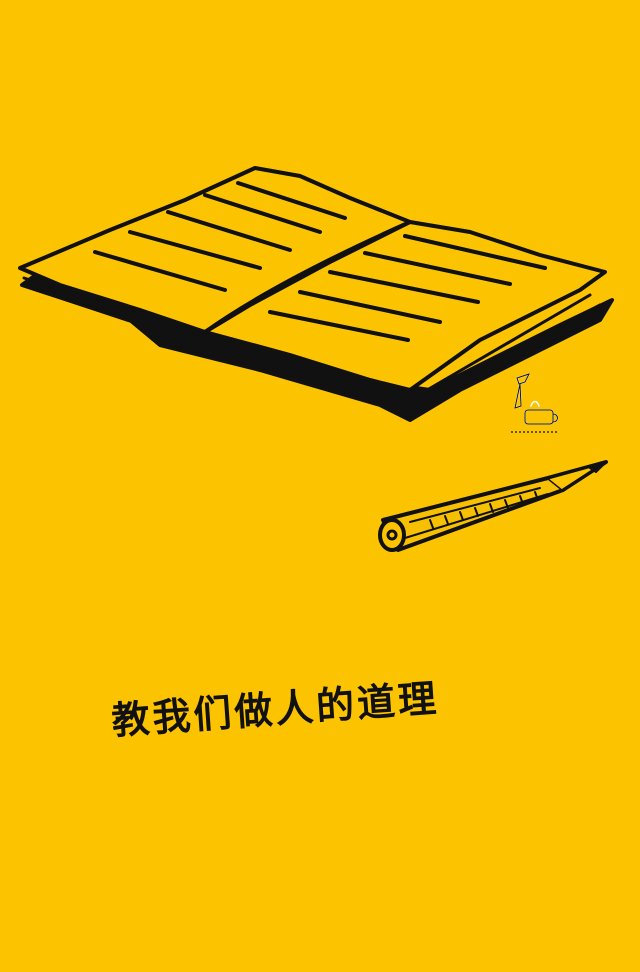 This screenshot has height=972, width=640. Describe the element at coordinates (535, 402) in the screenshot. I see `coffee-cup-watermark-icon` at that location.